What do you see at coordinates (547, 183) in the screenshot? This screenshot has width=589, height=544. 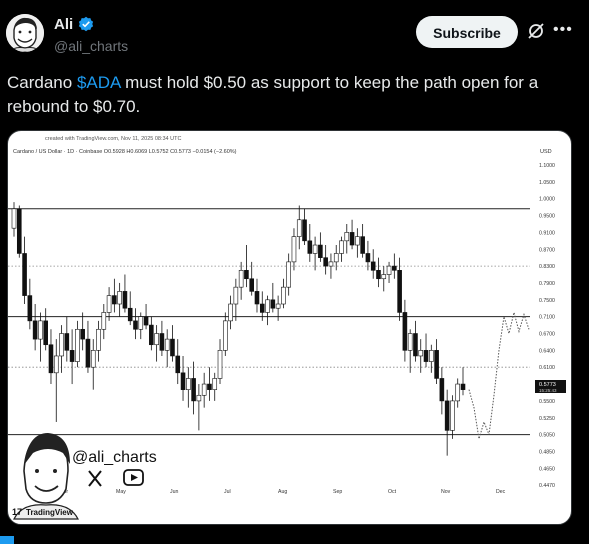 I see `y-tick-label: 1.0500` at bounding box center [547, 183].